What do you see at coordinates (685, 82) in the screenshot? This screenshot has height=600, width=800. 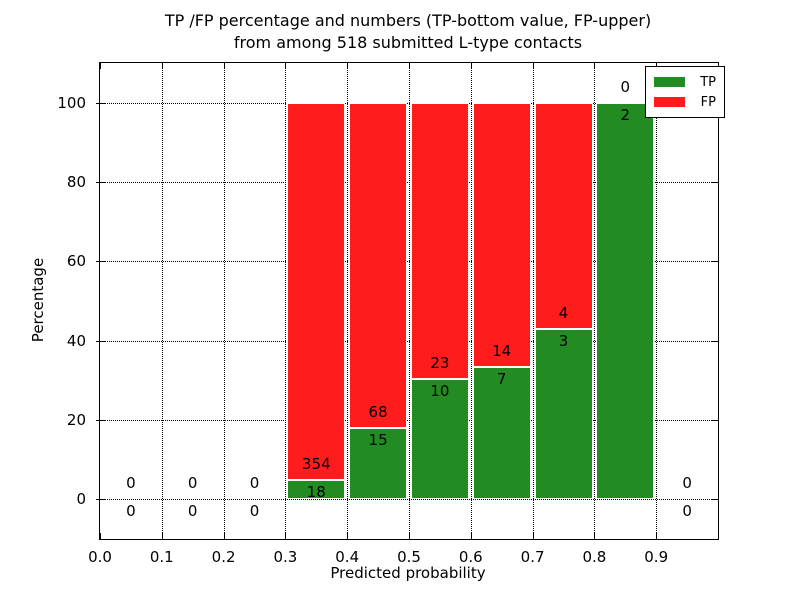 I see `legend-item-tp: TP` at bounding box center [685, 82].